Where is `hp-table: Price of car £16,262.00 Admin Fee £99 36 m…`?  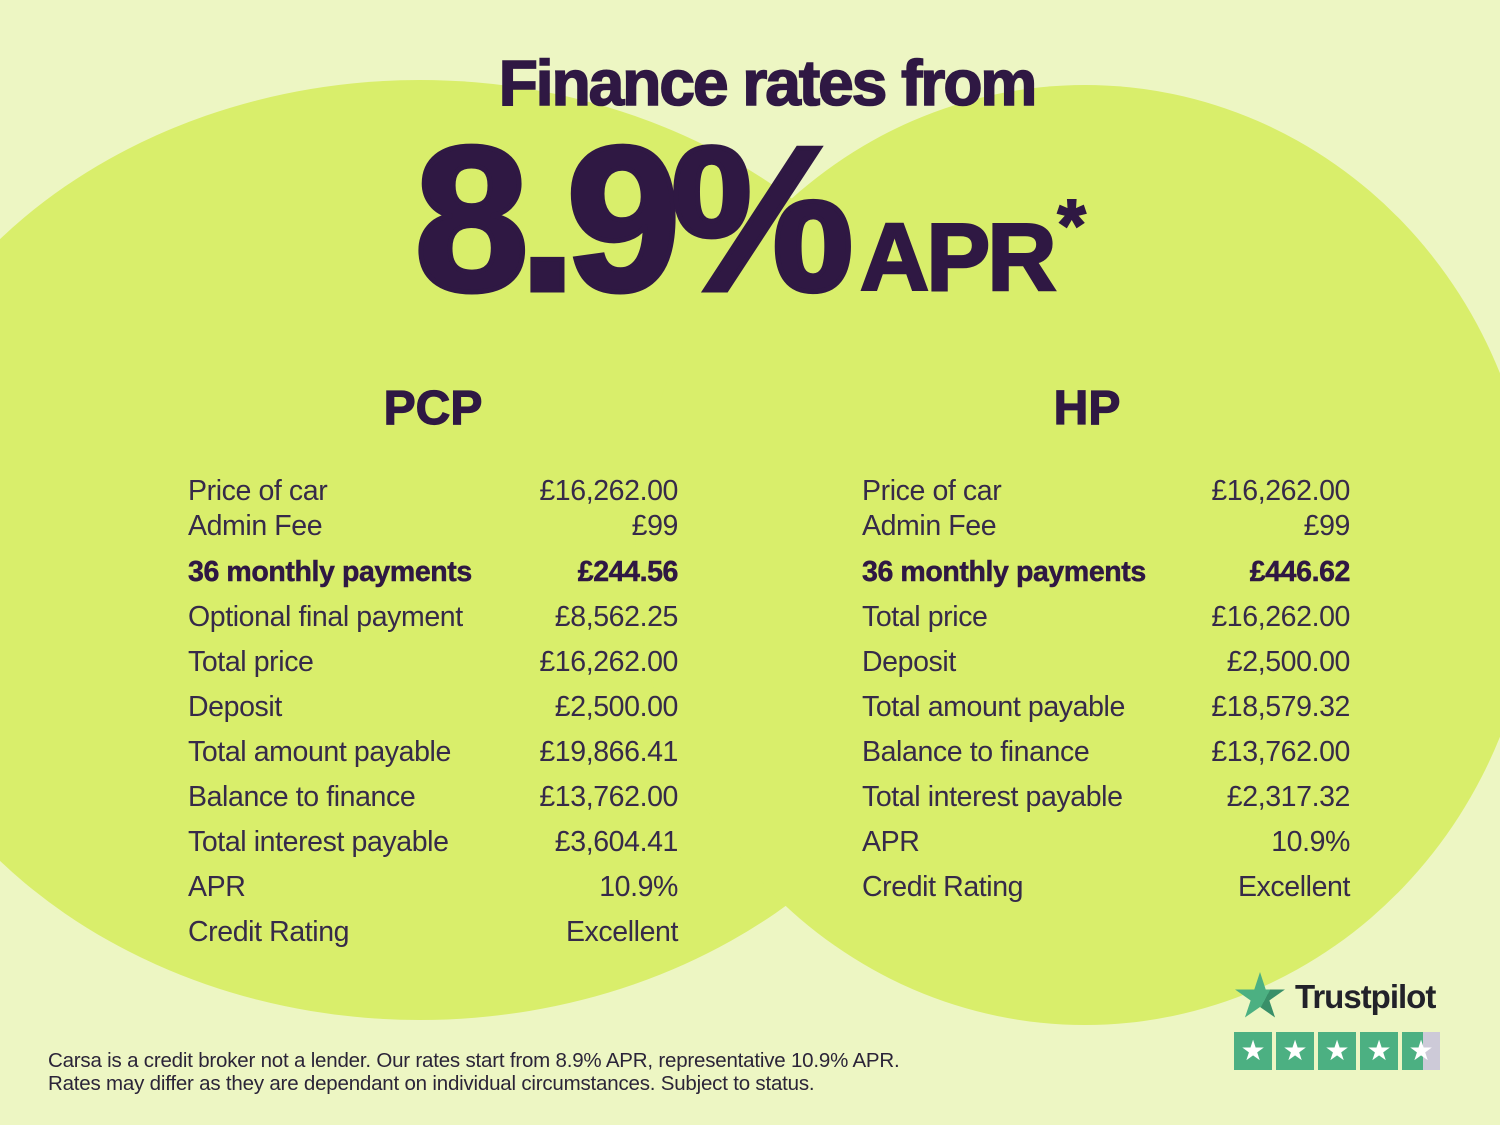 hp-table: Price of car £16,262.00 Admin Fee £99 36 m… is located at coordinates (1106, 692).